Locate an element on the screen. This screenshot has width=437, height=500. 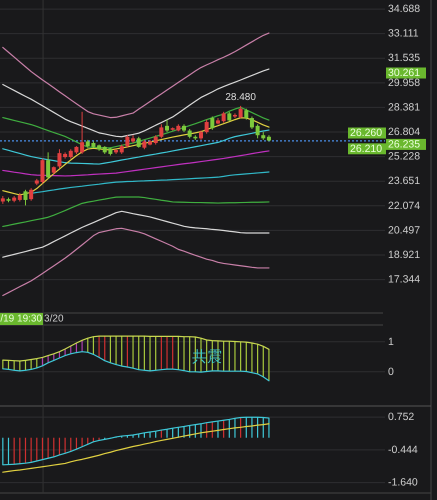
ref-line-label: 26.235 is located at coordinates (404, 144).